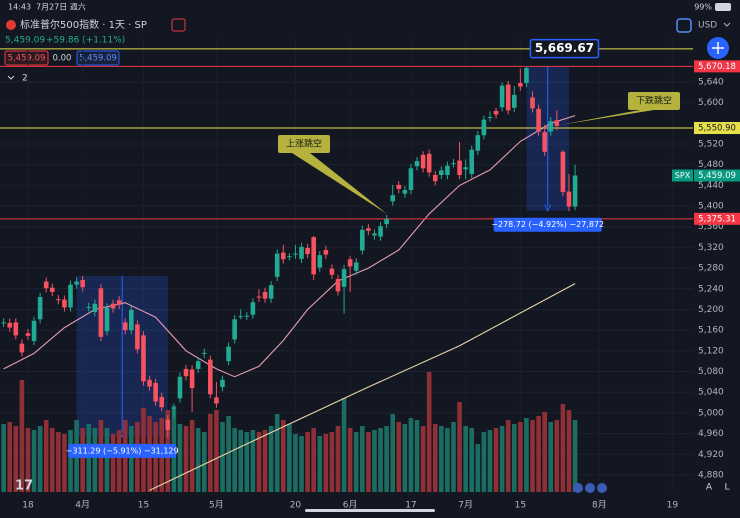 This screenshot has width=740, height=518. I want to click on peak-label: 5,669.67, so click(564, 48).